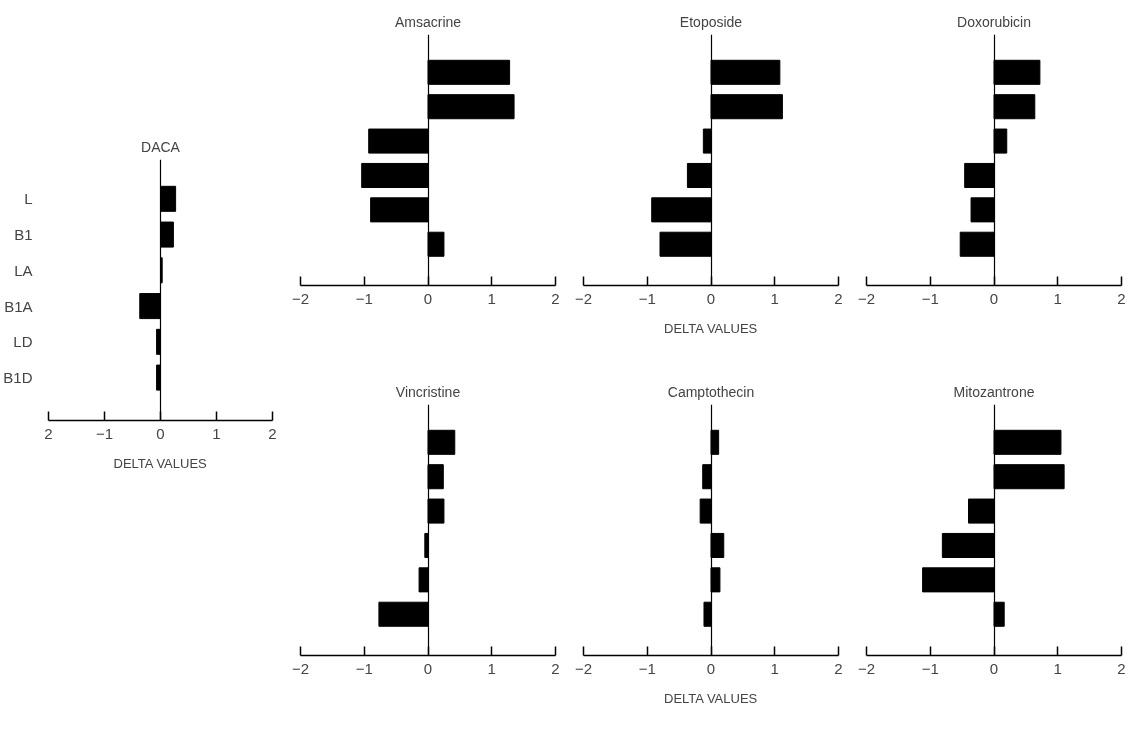 The width and height of the screenshot is (1137, 736). I want to click on chart-title: Doxorubicin, so click(994, 21).